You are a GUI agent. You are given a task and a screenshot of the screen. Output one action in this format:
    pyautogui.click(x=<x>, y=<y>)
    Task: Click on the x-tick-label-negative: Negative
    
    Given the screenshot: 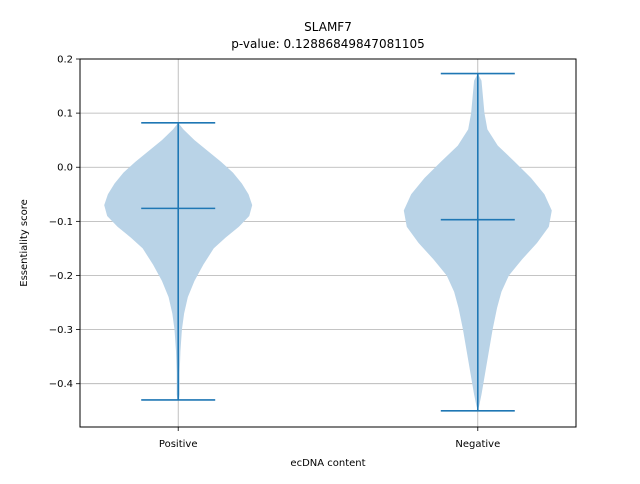 What is the action you would take?
    pyautogui.click(x=477, y=444)
    